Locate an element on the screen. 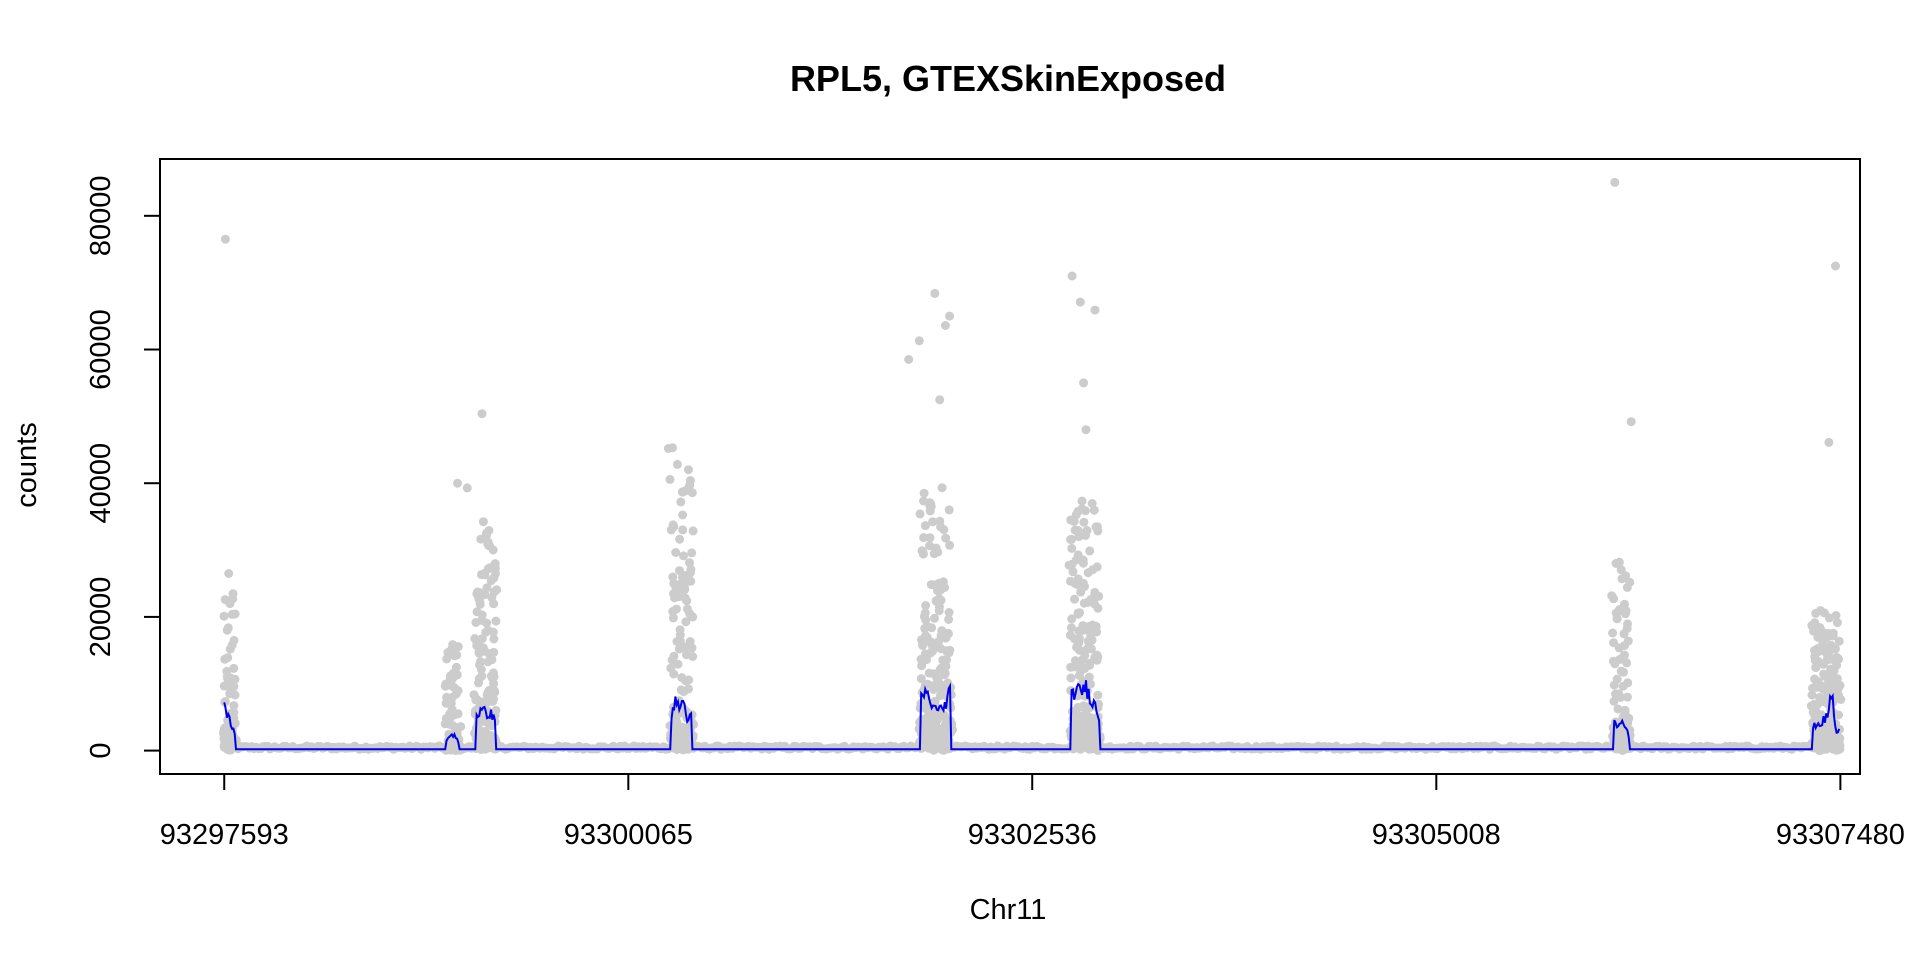 This screenshot has width=1920, height=960. x-tick-label: 93300065 is located at coordinates (628, 835).